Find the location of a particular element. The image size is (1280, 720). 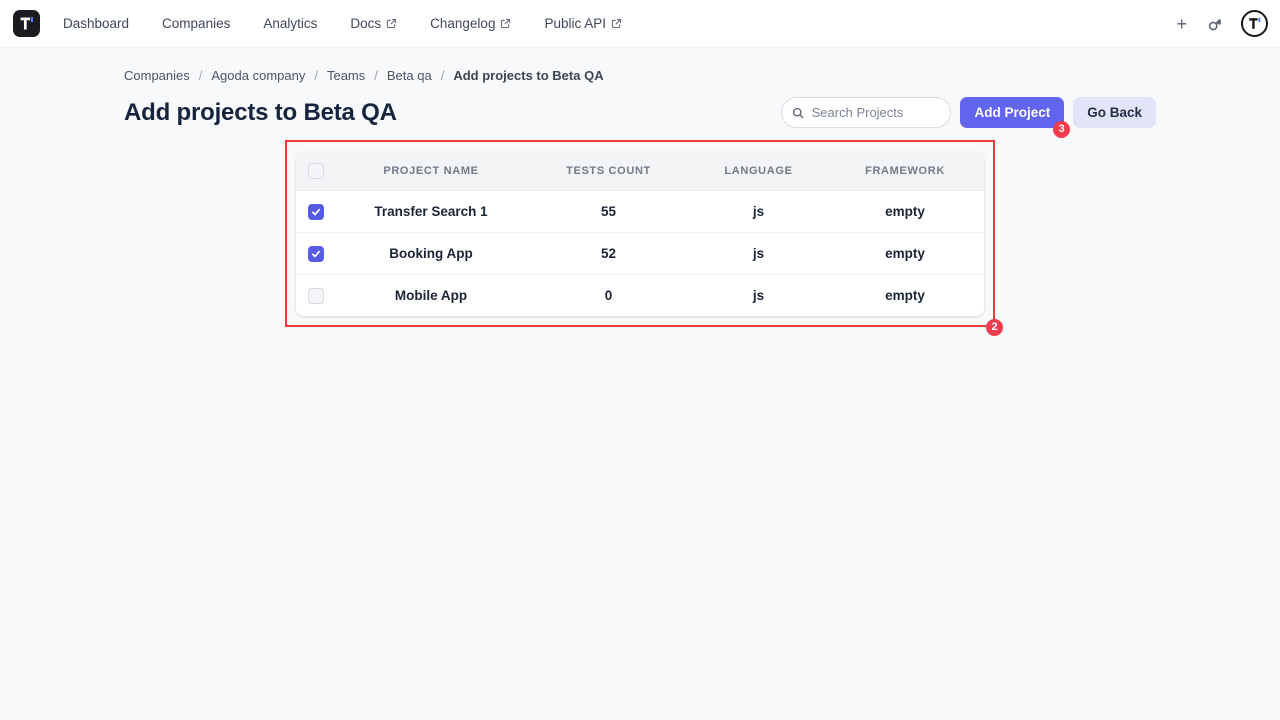

nav-item-label: Changelog is located at coordinates (463, 23).